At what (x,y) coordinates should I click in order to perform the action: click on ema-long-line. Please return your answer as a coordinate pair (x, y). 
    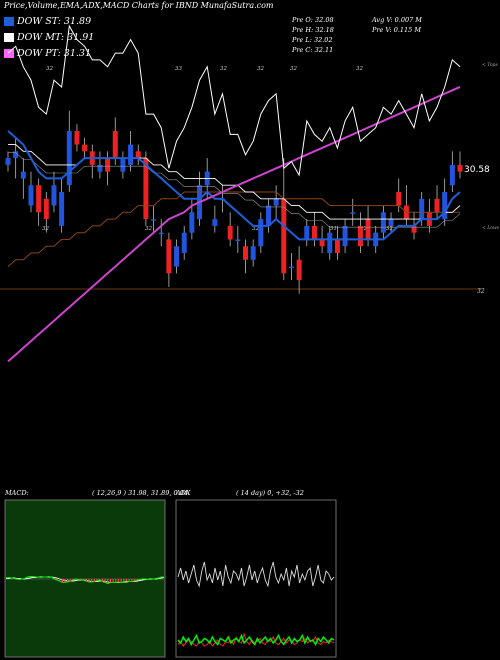
    Looking at the image, I should click on (233, 229).